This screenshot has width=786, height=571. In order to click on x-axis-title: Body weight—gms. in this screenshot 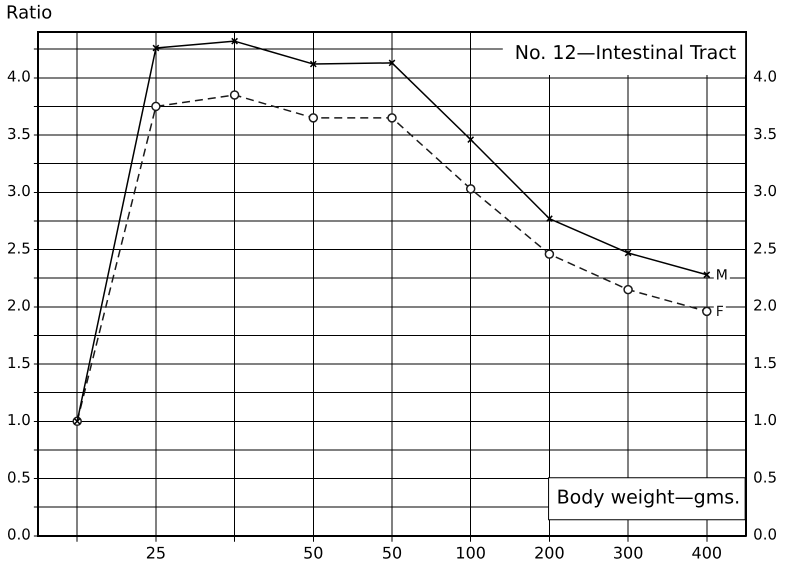, I will do `click(648, 497)`.